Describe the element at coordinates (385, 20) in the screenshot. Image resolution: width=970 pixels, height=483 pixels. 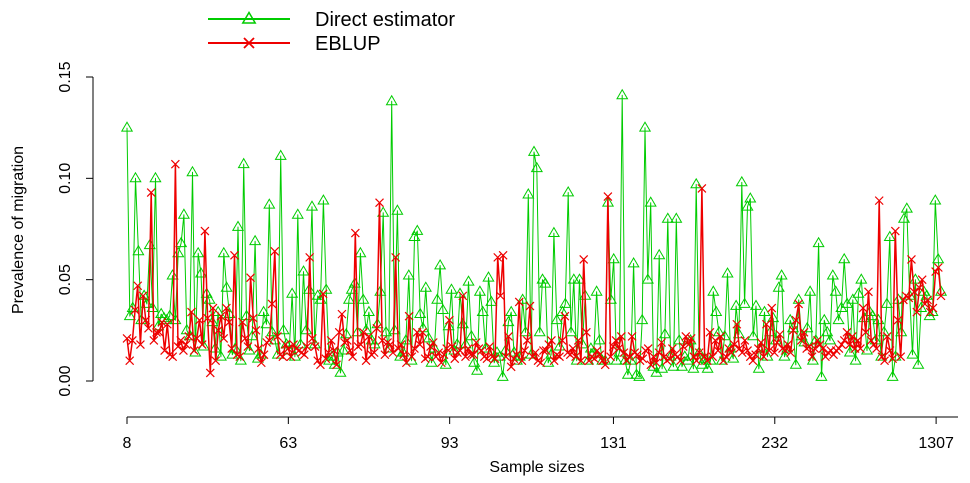
I see `legend-label: Direct estimator` at that location.